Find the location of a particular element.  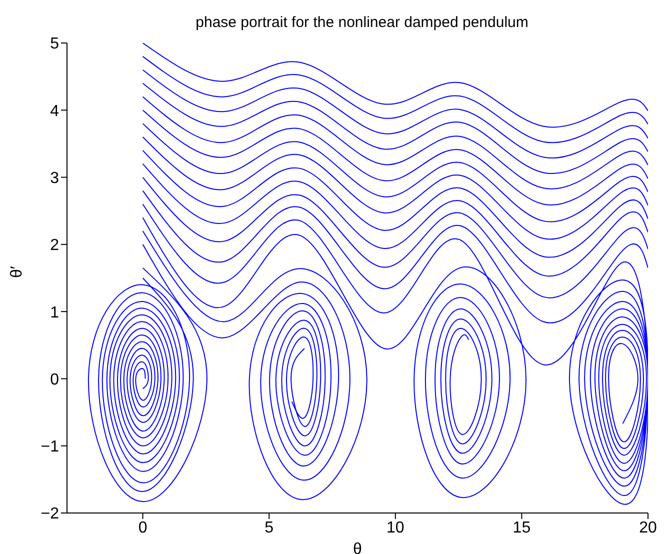

y-tick-label: −2 is located at coordinates (50, 514).